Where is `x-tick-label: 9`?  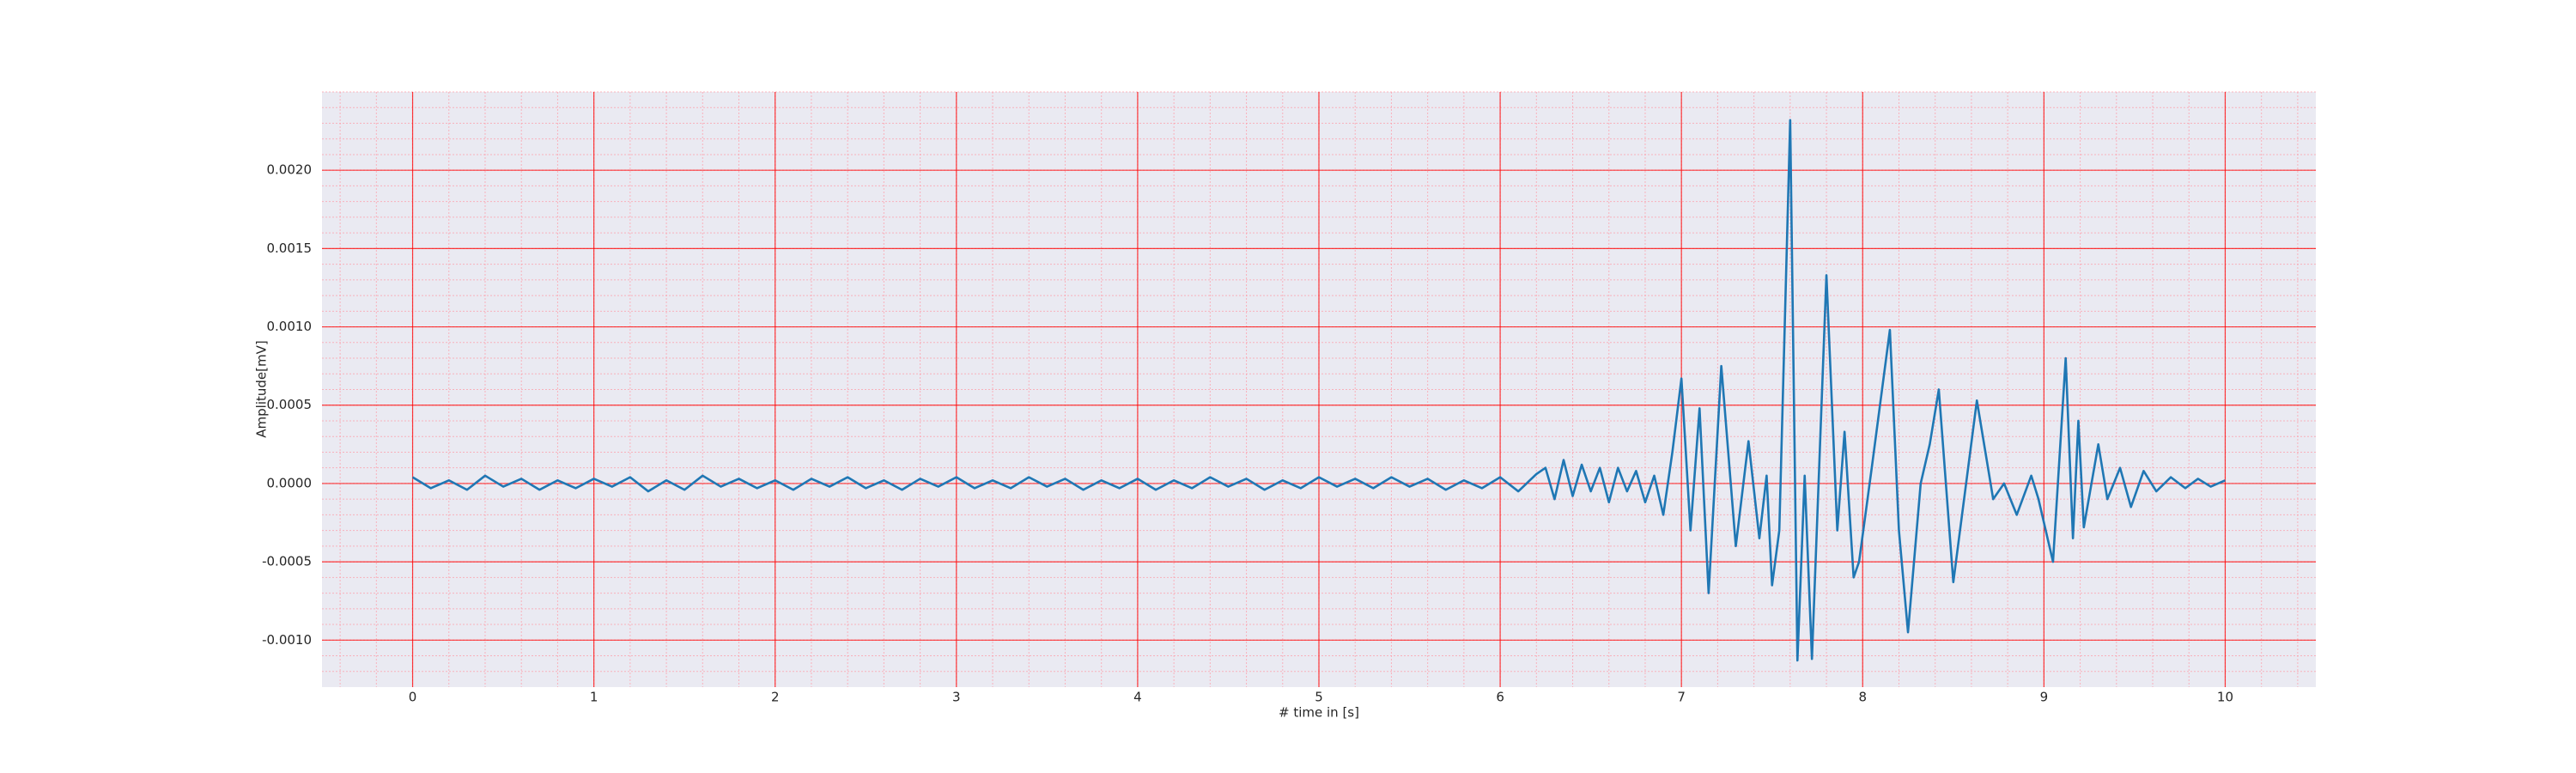 x-tick-label: 9 is located at coordinates (2045, 697).